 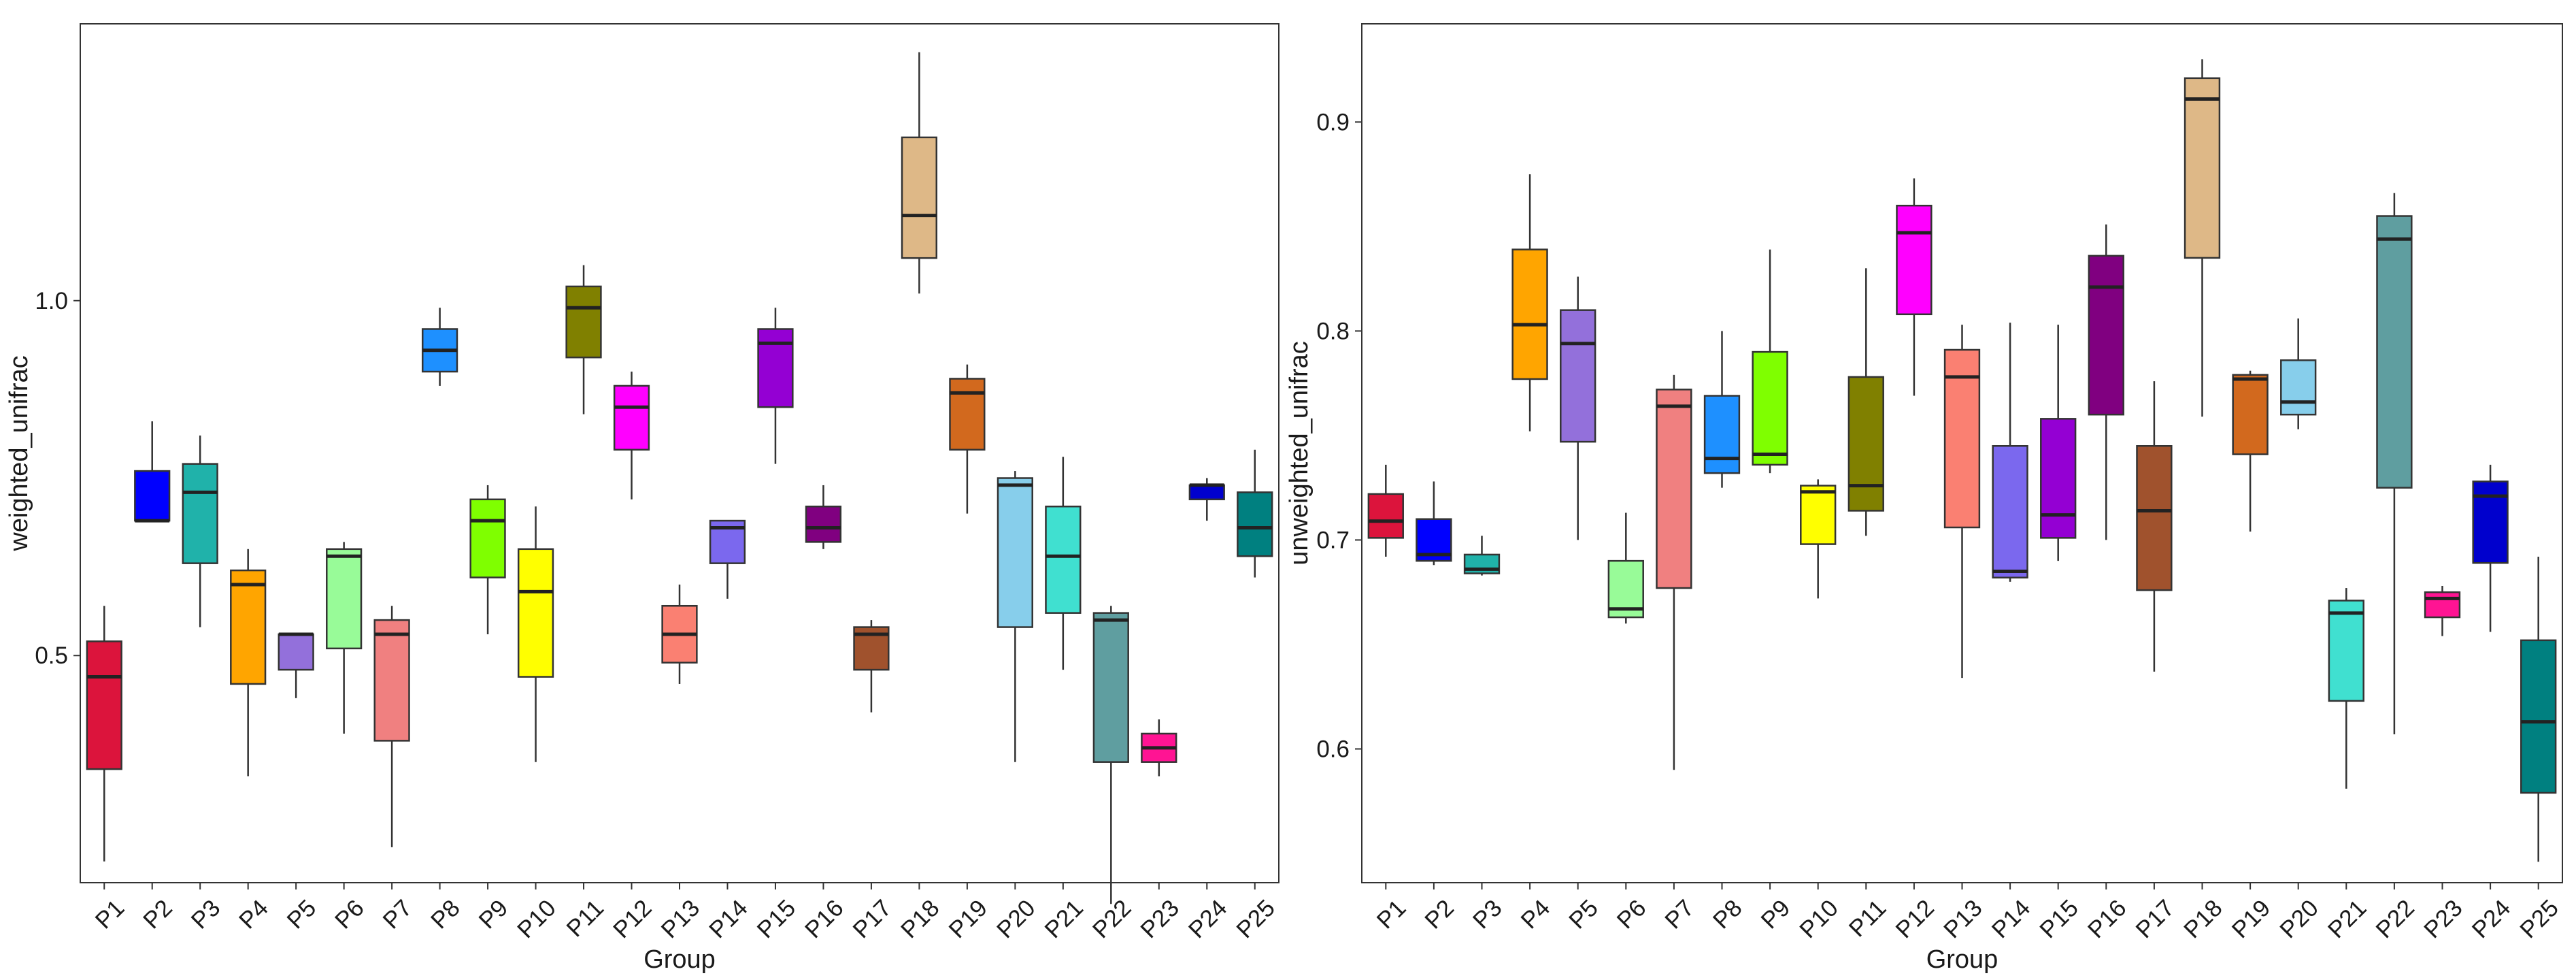 I want to click on x-tick-label: P4, so click(x=1535, y=915).